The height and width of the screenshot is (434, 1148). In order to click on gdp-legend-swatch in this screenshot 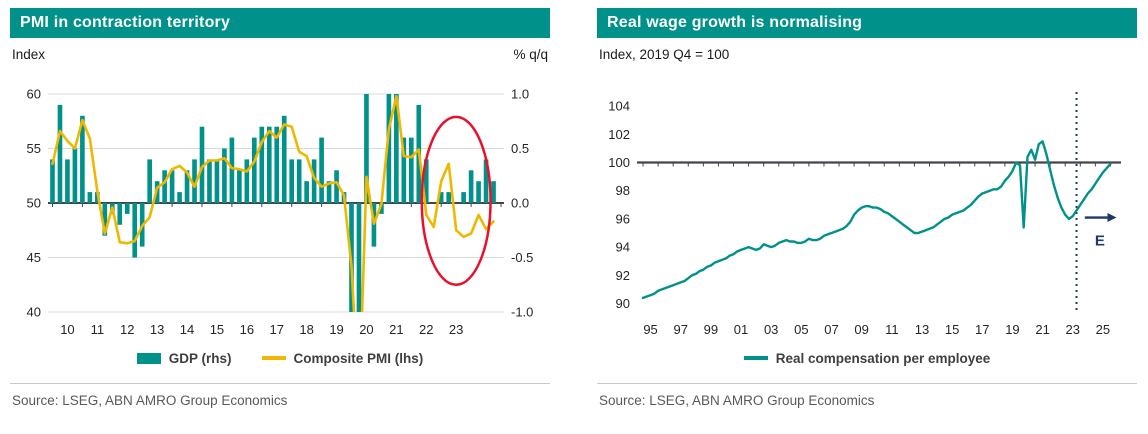, I will do `click(148, 358)`.